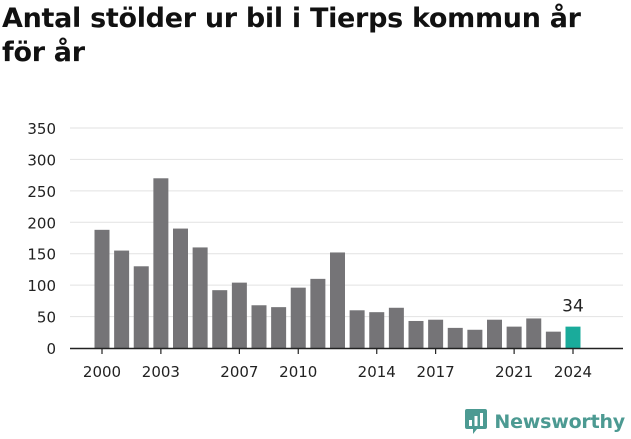  I want to click on brand-logo: Newsworthy, so click(544, 422).